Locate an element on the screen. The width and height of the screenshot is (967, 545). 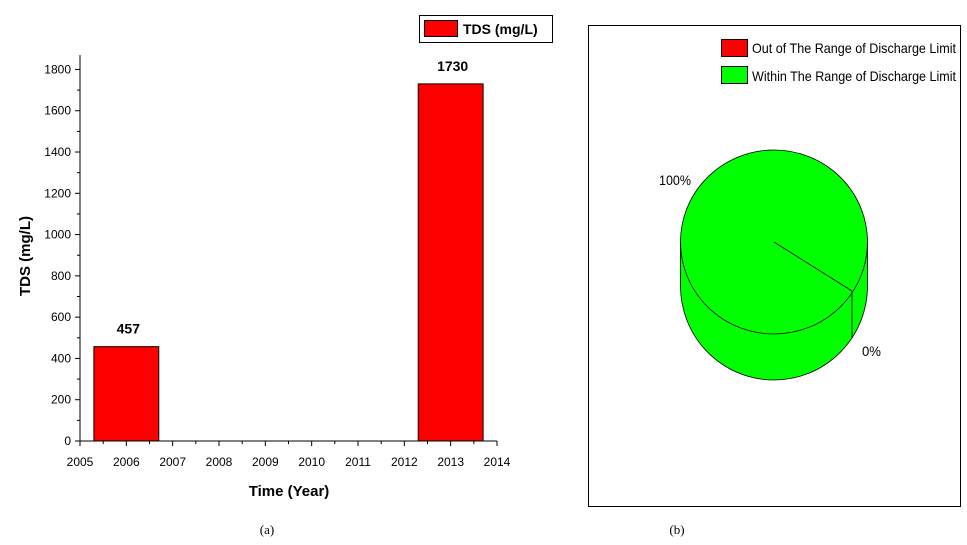
y-tick-label: 1800 is located at coordinates (57, 69).